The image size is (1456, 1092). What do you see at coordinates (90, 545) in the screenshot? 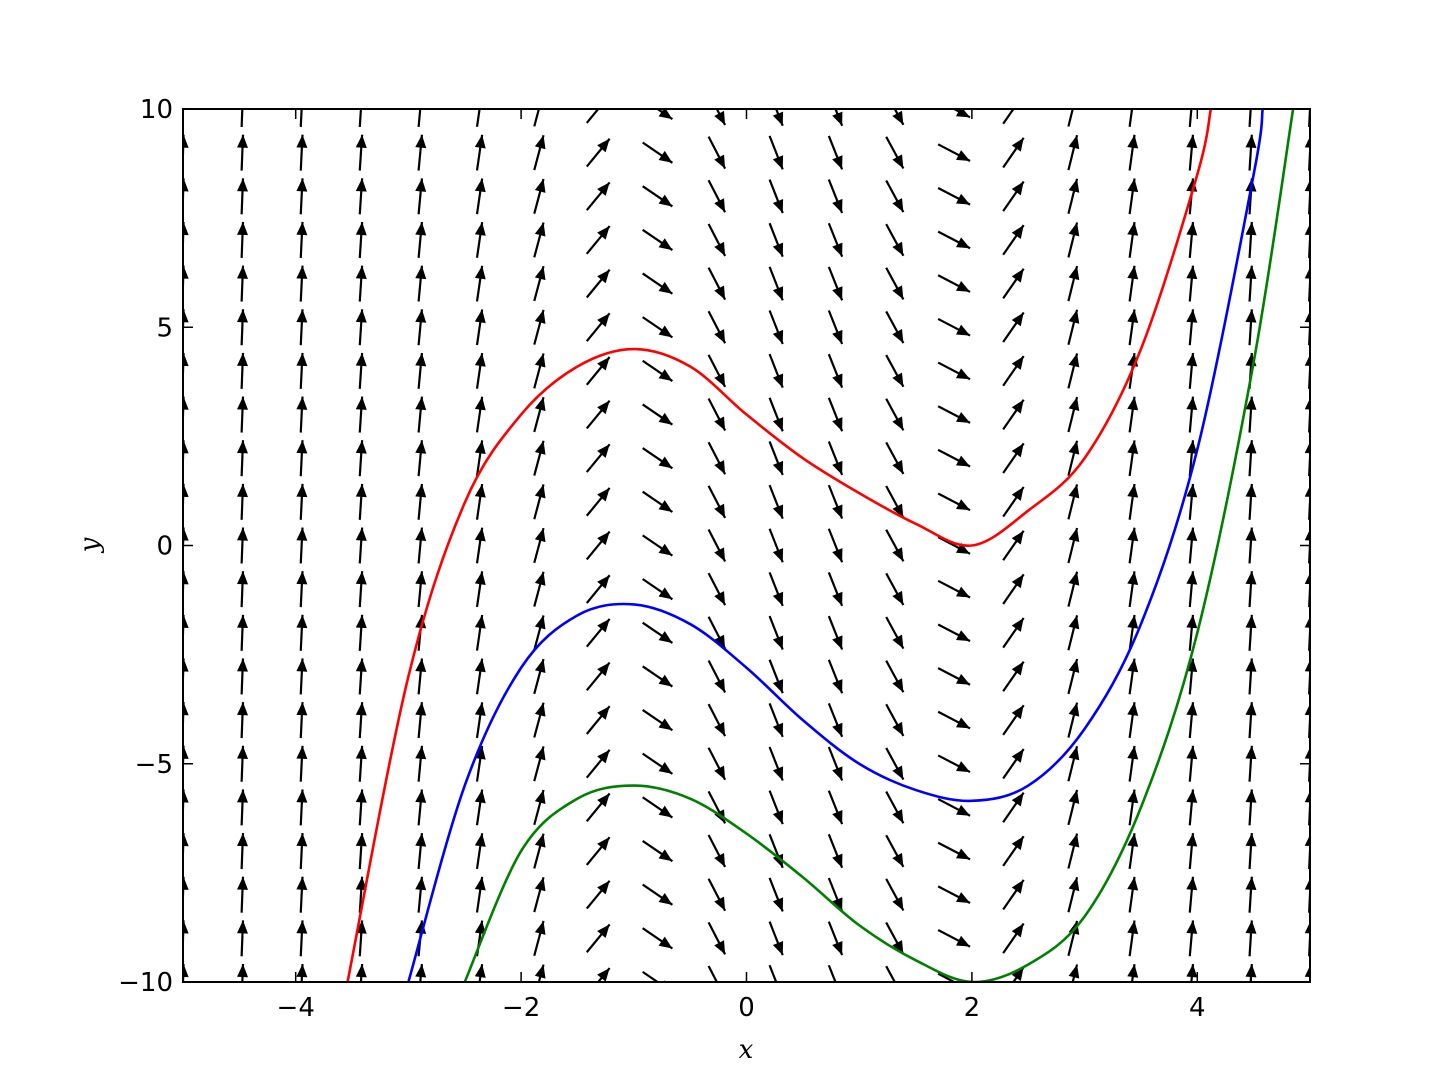
I see `y-axis-label: y` at bounding box center [90, 545].